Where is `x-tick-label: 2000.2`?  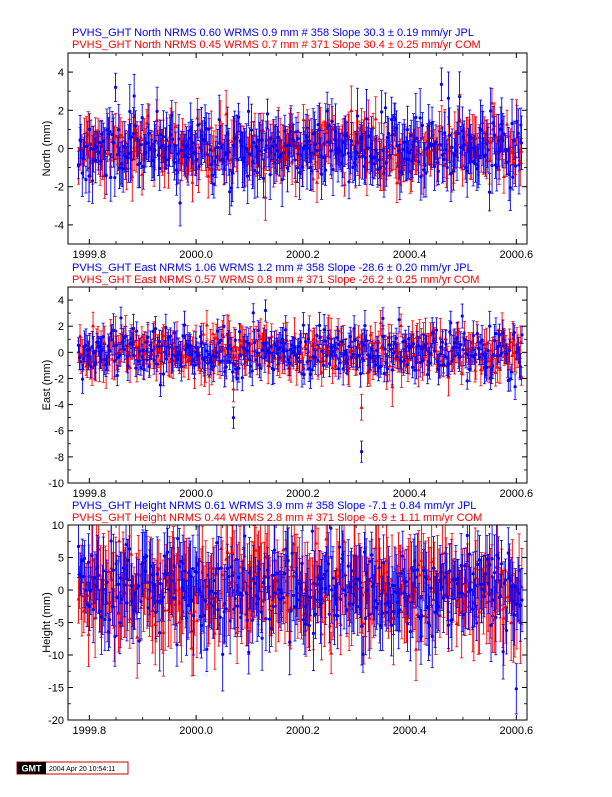
x-tick-label: 2000.2 is located at coordinates (303, 255).